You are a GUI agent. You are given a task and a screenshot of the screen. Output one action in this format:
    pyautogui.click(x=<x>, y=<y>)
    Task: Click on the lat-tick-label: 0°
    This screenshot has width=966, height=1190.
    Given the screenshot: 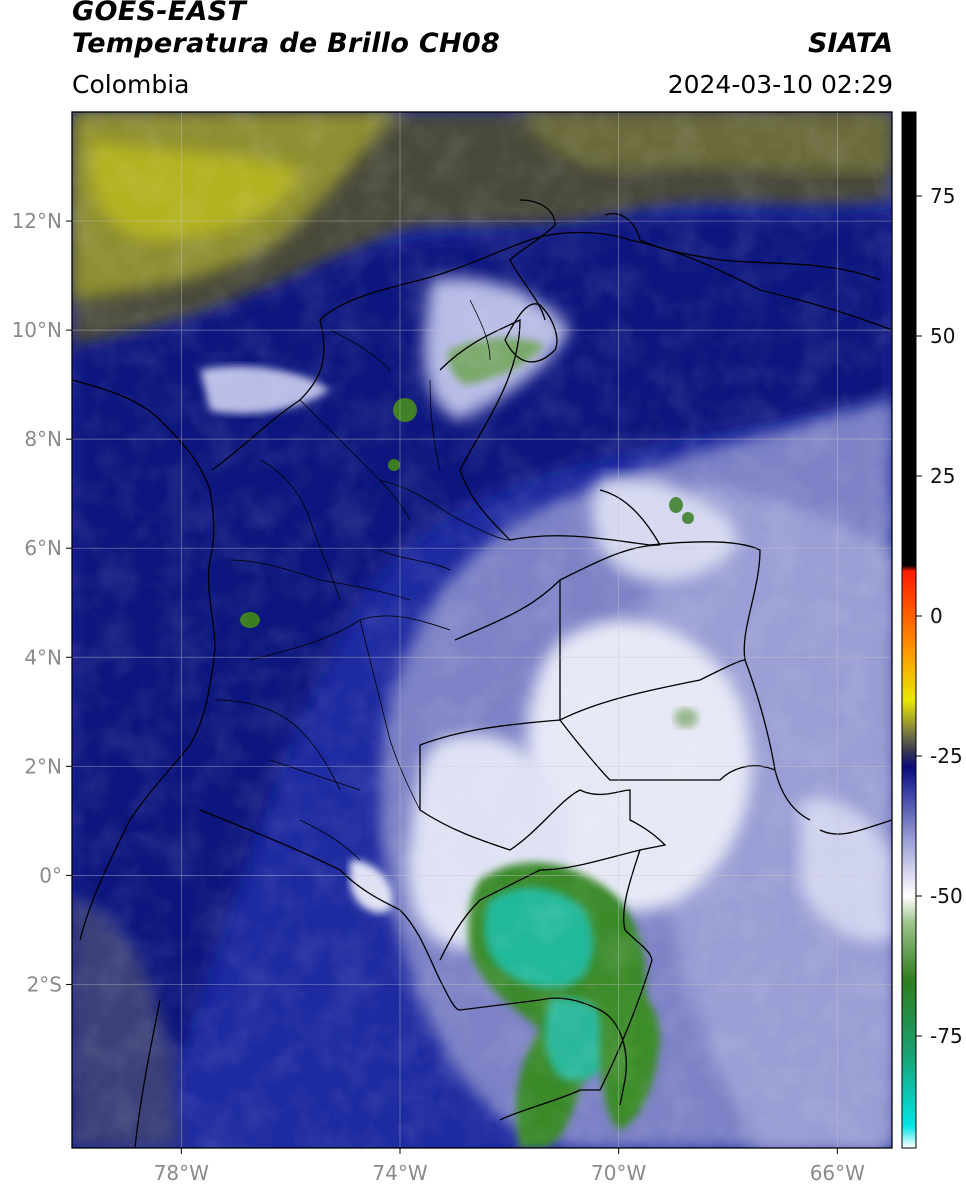 What is the action you would take?
    pyautogui.click(x=50, y=875)
    